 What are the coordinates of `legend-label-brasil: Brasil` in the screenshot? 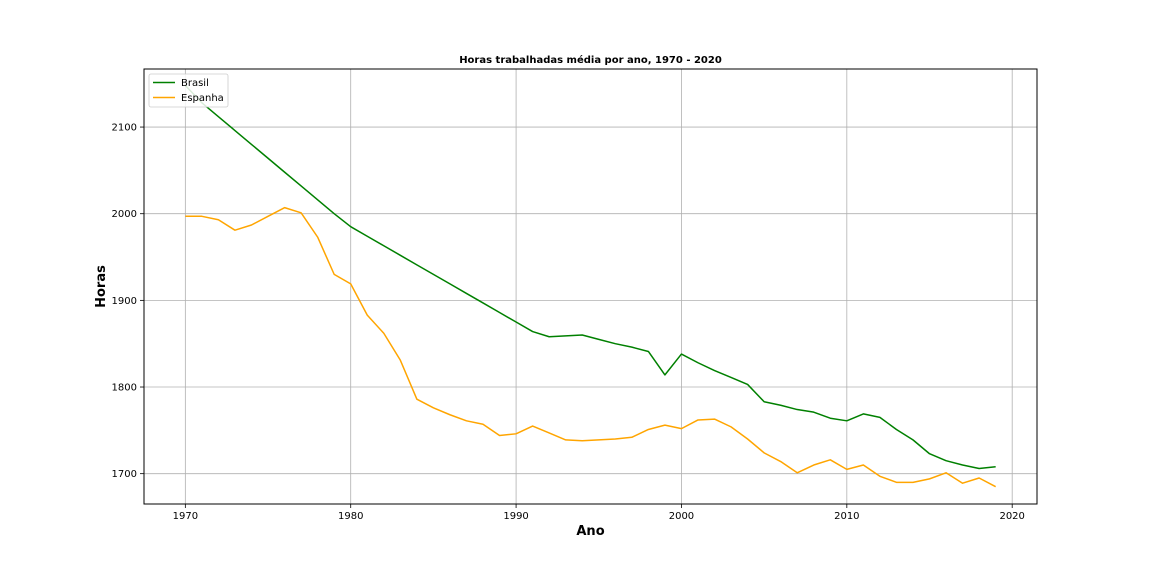 It's located at (195, 83).